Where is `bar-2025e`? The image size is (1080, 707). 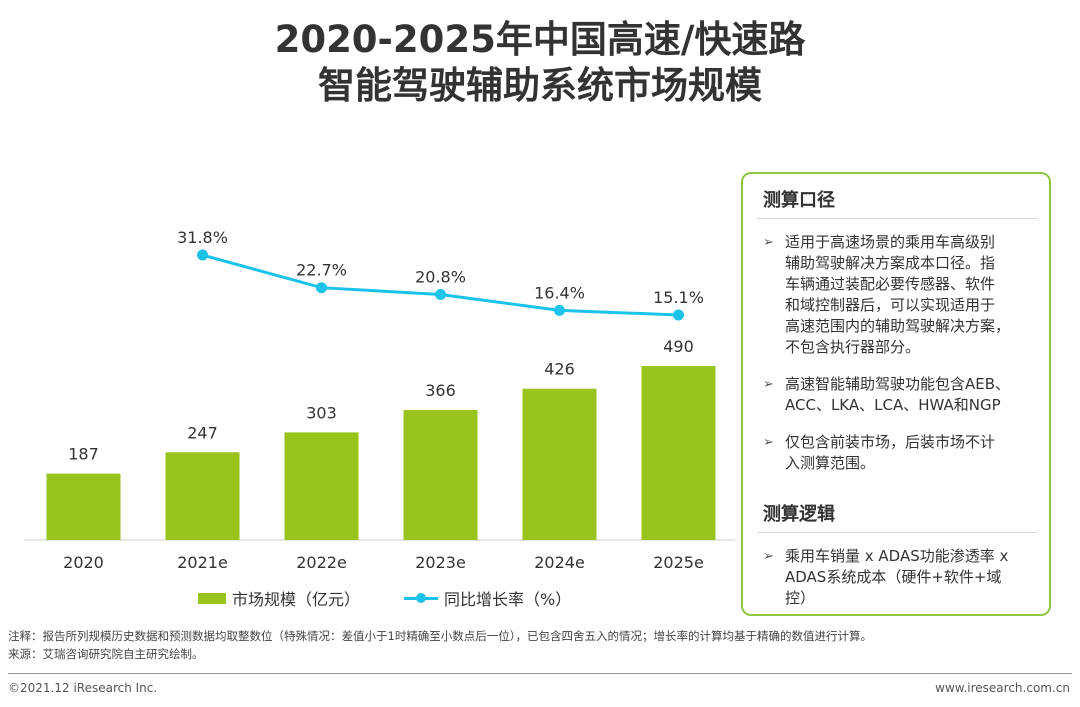
bar-2025e is located at coordinates (678, 453).